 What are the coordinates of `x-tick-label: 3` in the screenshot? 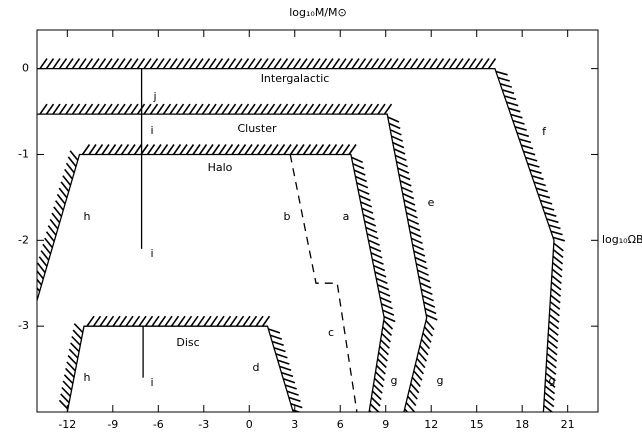 It's located at (294, 424).